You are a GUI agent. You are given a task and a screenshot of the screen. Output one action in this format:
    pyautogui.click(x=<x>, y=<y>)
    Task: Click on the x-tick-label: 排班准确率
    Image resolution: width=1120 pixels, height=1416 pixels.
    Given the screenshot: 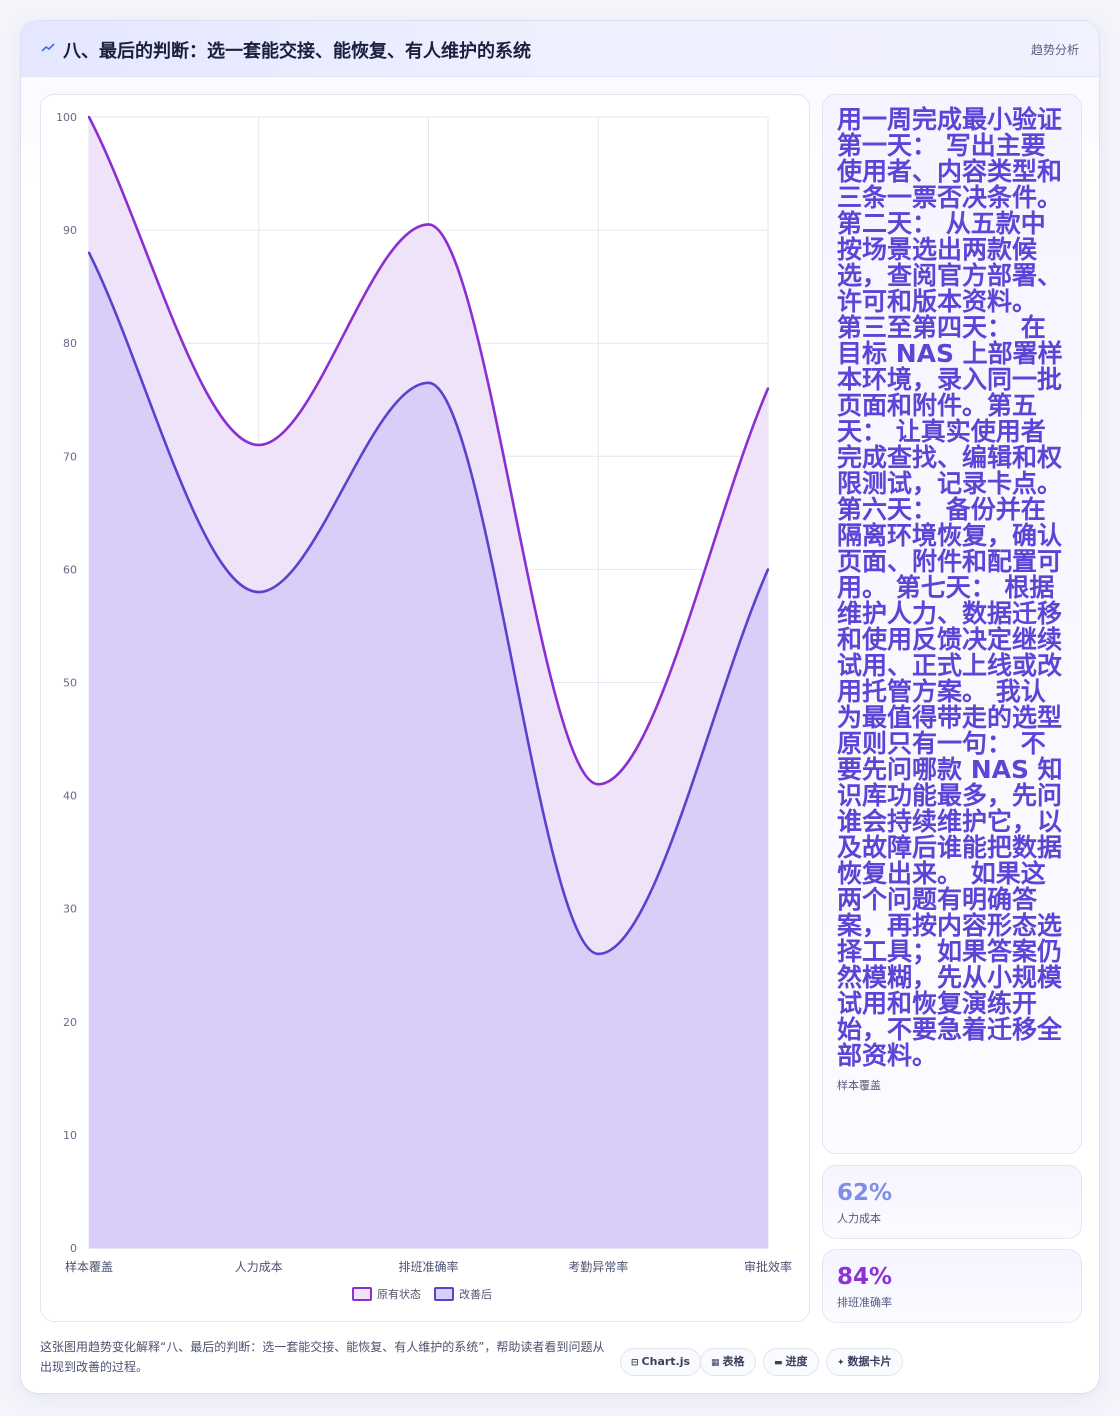 What is the action you would take?
    pyautogui.click(x=428, y=1266)
    